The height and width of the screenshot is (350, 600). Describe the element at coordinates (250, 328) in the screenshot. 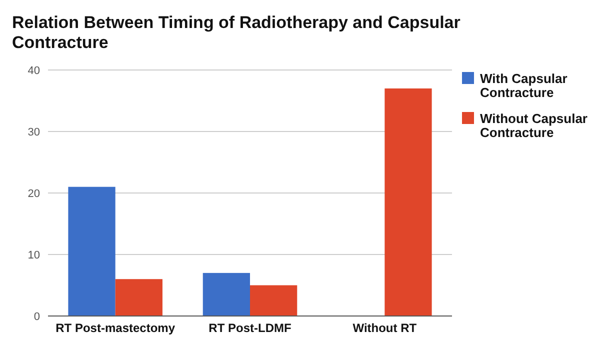

I see `x-tick-label: RT Post-LDMF` at that location.